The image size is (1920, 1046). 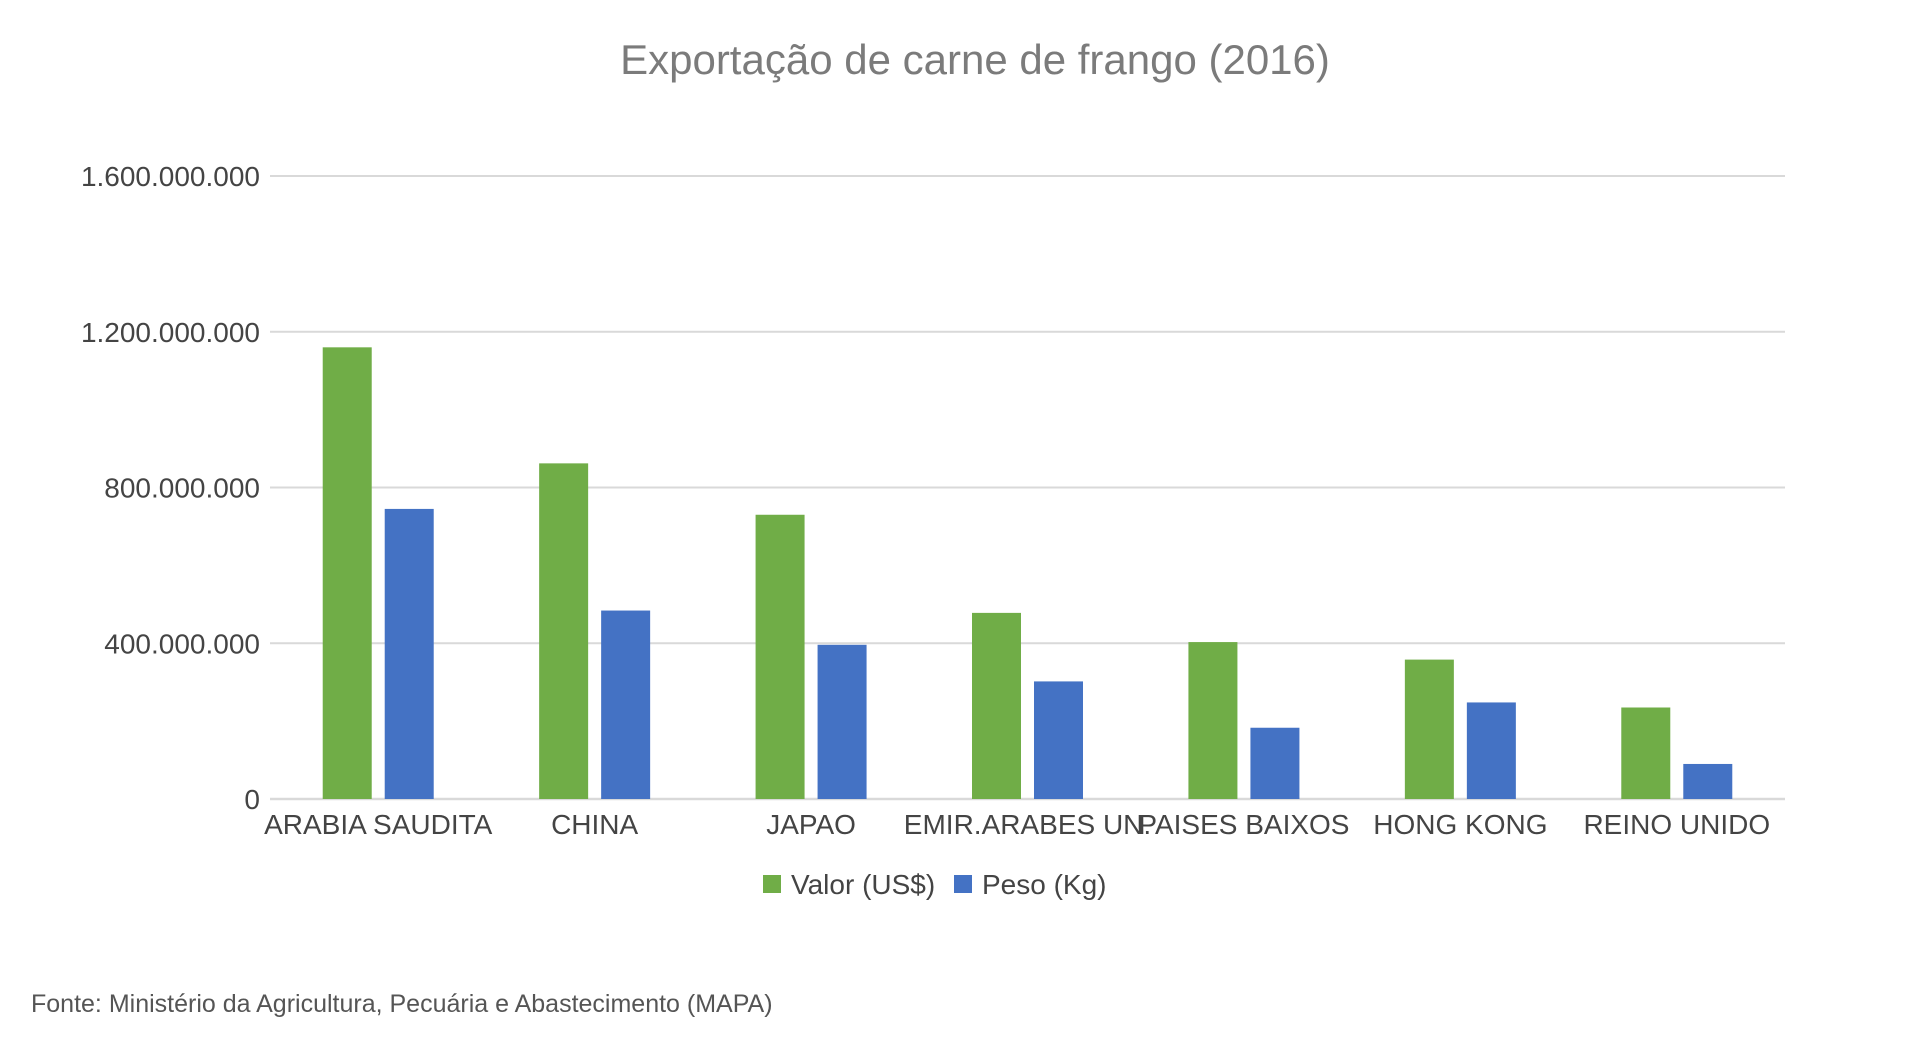 What do you see at coordinates (378, 824) in the screenshot?
I see `x-tick-label: ARABIA SAUDITA` at bounding box center [378, 824].